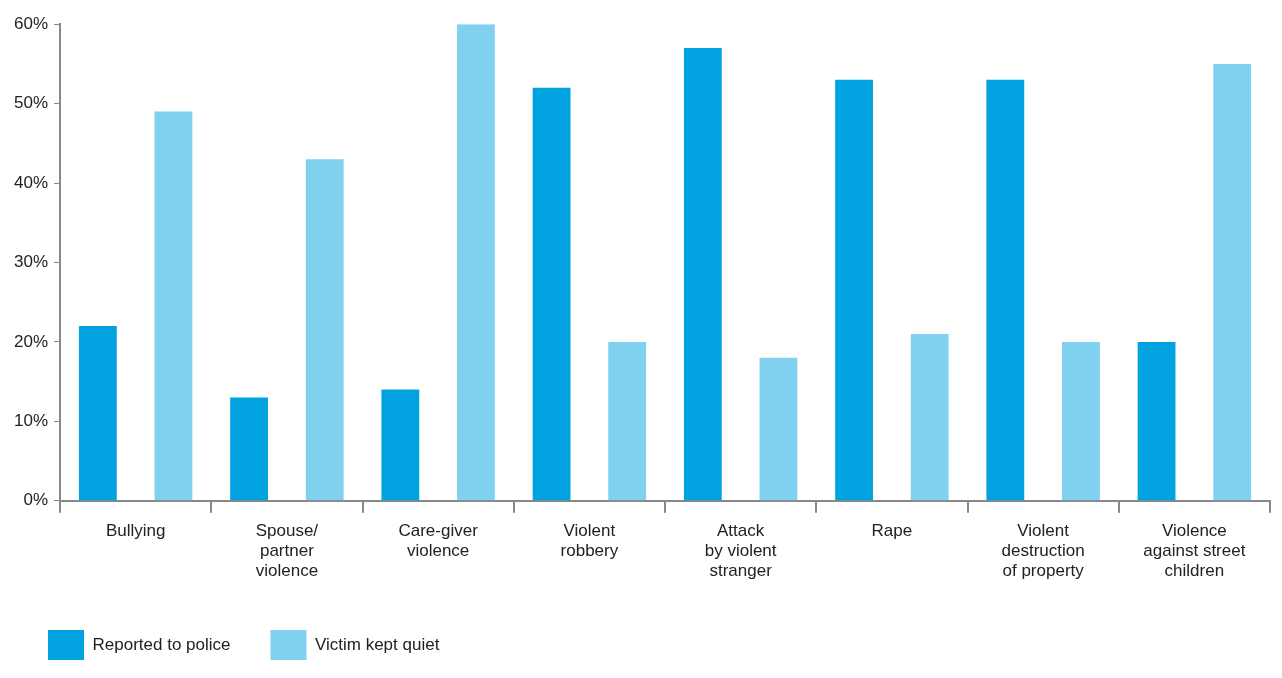  I want to click on legend-label: Reported to police, so click(161, 644).